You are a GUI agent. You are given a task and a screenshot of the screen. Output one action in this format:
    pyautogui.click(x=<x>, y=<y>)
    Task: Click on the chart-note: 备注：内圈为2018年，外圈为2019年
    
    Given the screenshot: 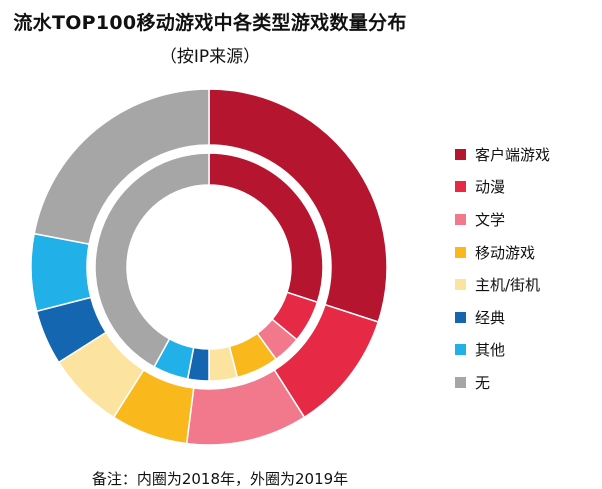 What is the action you would take?
    pyautogui.click(x=220, y=479)
    